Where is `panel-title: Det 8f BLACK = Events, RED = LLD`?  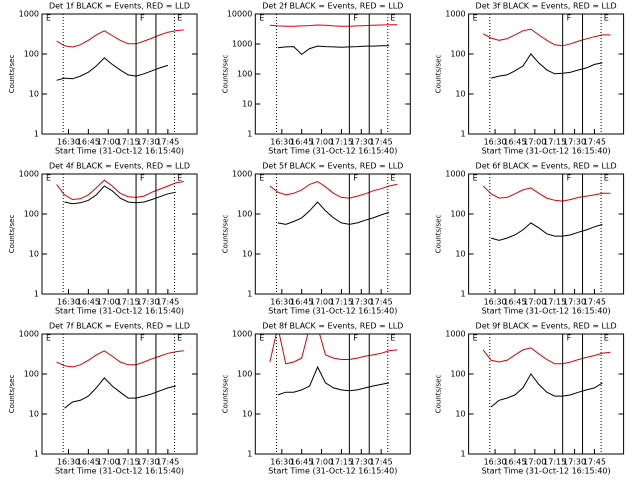
panel-title: Det 8f BLACK = Events, RED = LLD is located at coordinates (332, 326).